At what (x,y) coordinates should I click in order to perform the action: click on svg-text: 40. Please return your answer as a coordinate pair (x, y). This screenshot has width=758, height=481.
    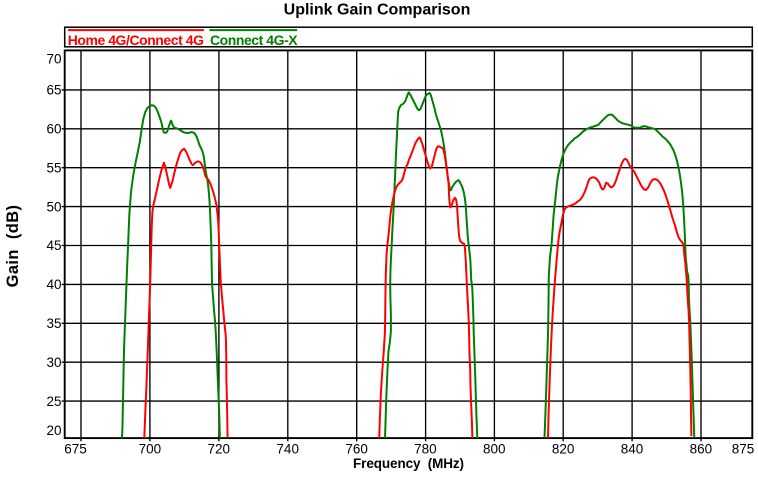
    Looking at the image, I should click on (53, 284).